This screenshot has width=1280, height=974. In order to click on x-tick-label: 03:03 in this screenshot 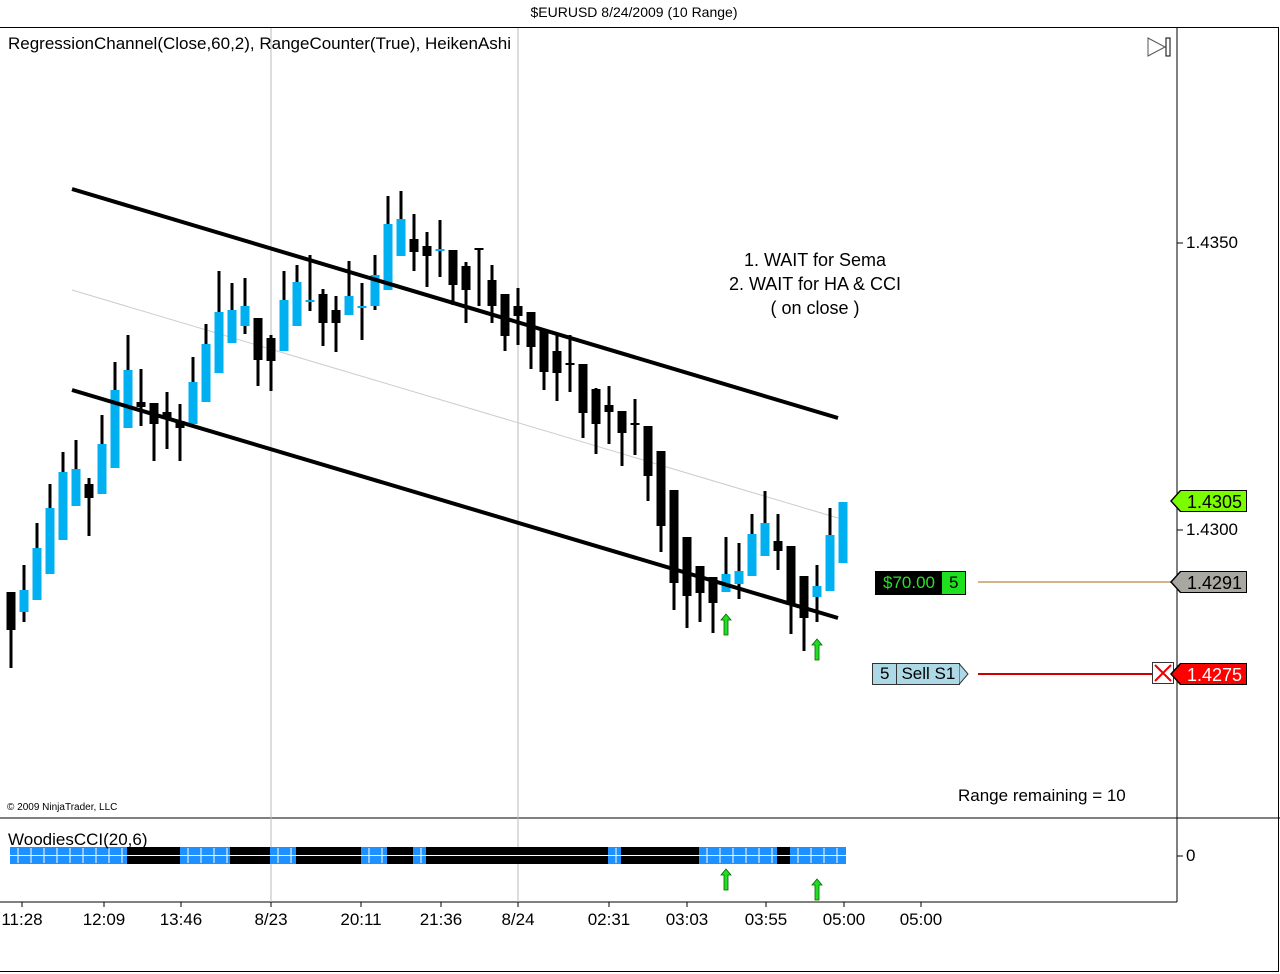, I will do `click(687, 919)`.